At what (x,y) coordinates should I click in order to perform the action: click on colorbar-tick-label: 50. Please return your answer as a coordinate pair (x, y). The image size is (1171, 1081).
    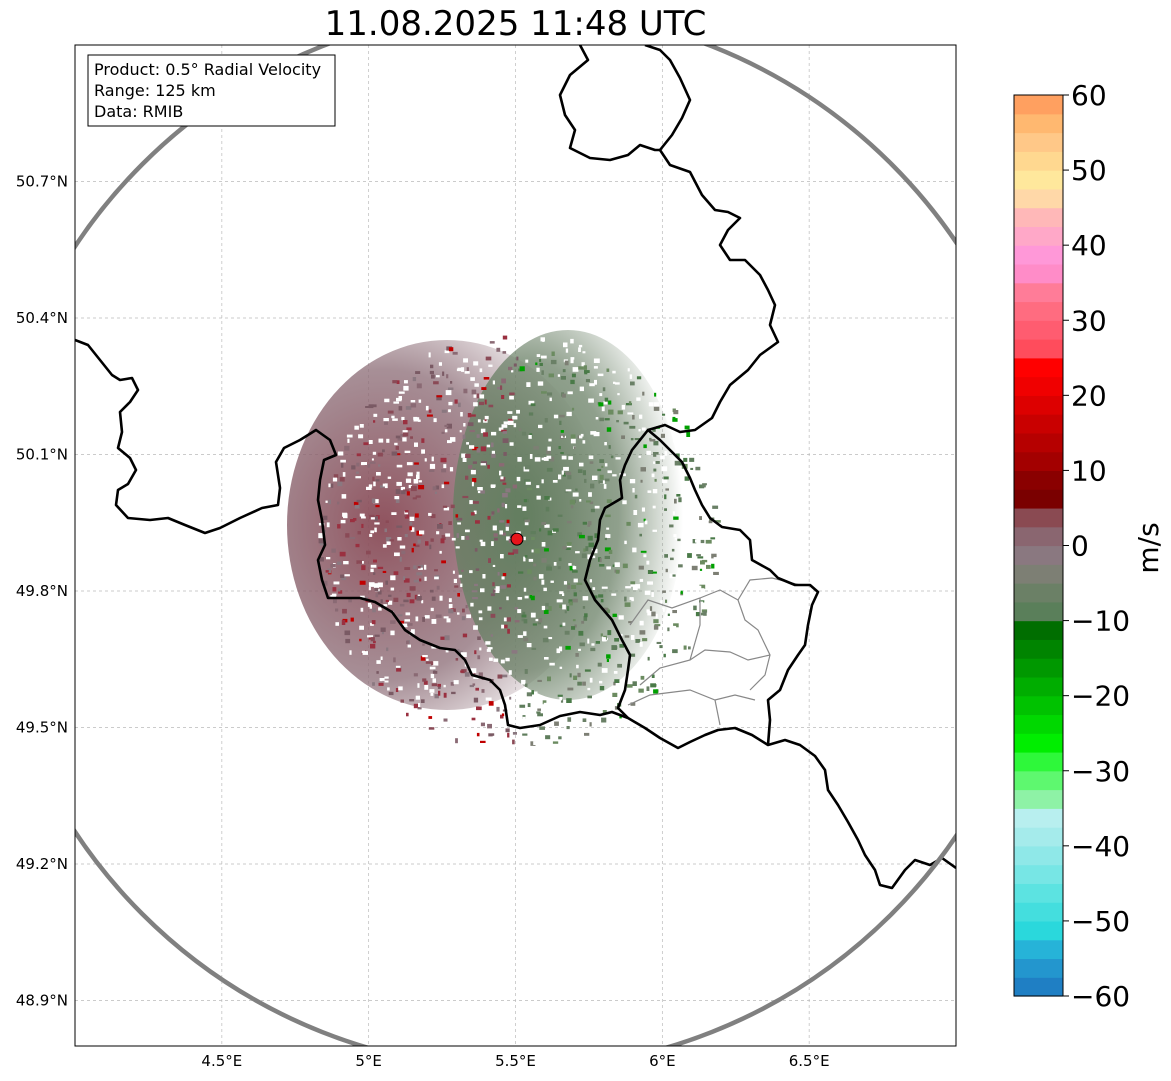
    Looking at the image, I should click on (1089, 170).